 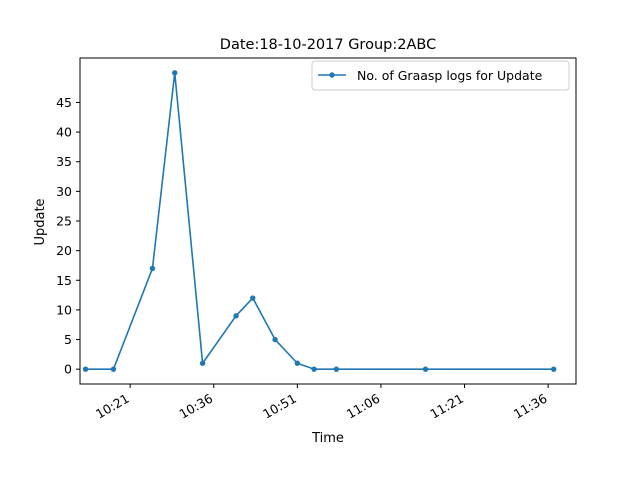 I want to click on legend: No. of Graasp logs for Update, so click(x=440, y=75).